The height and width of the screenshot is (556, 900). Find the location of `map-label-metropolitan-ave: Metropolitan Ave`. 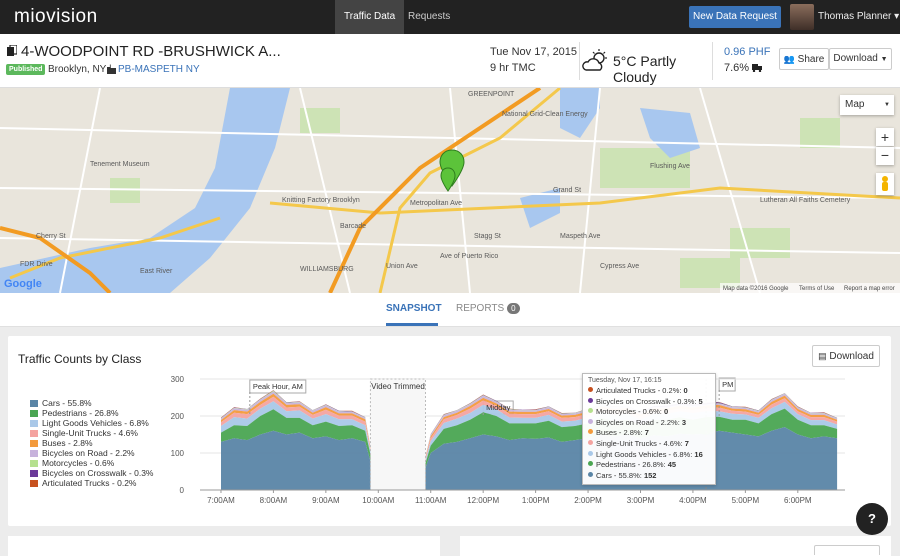

map-label-metropolitan-ave: Metropolitan Ave is located at coordinates (436, 203).